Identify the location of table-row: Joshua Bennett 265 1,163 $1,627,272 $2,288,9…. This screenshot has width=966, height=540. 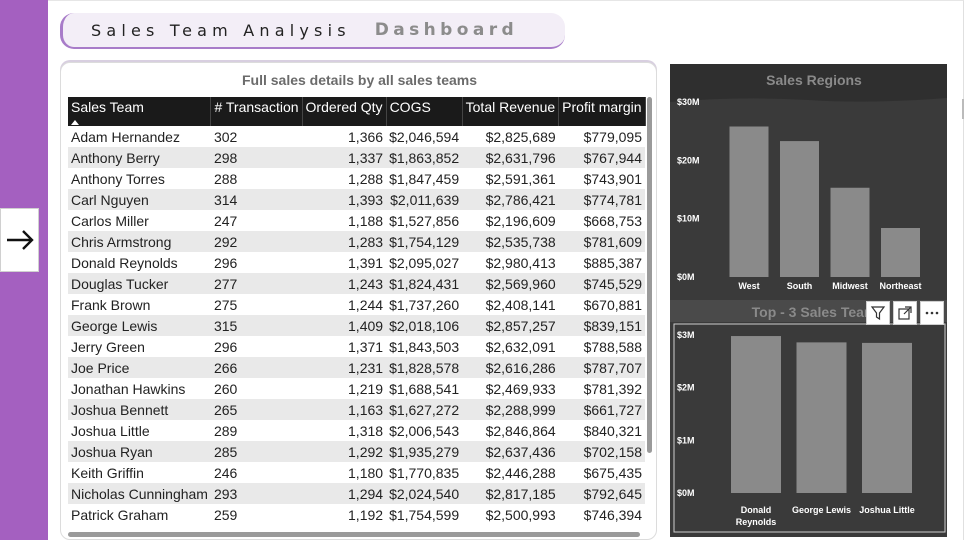
(357, 409).